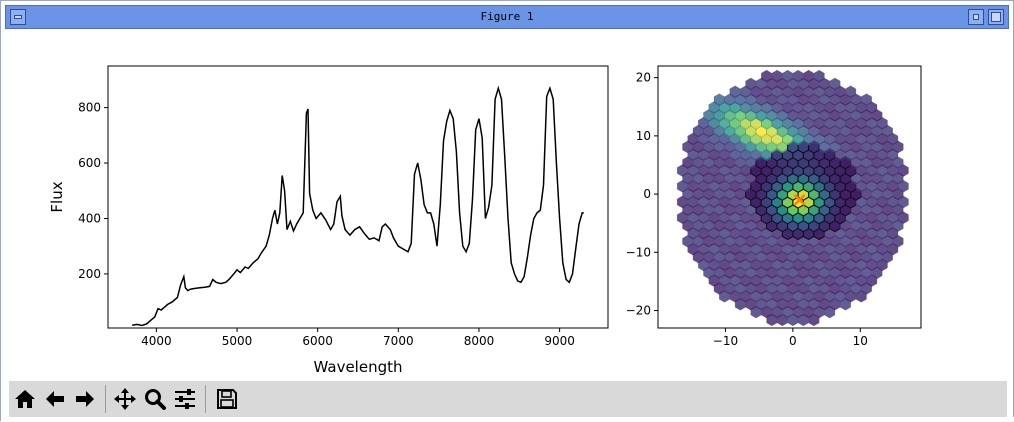  I want to click on x-tick-label: −10, so click(725, 341).